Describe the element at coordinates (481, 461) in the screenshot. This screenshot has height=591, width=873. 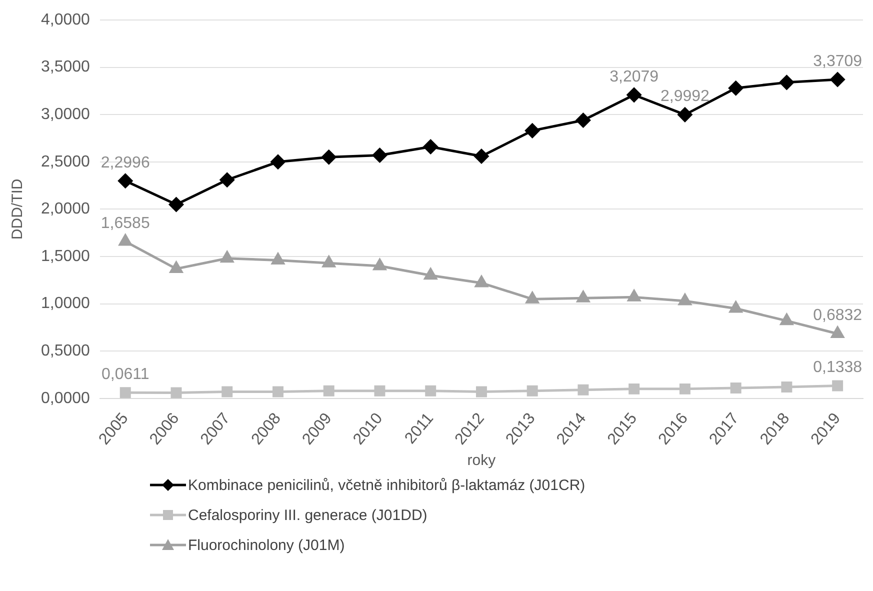
I see `x-axis-title: roky` at that location.